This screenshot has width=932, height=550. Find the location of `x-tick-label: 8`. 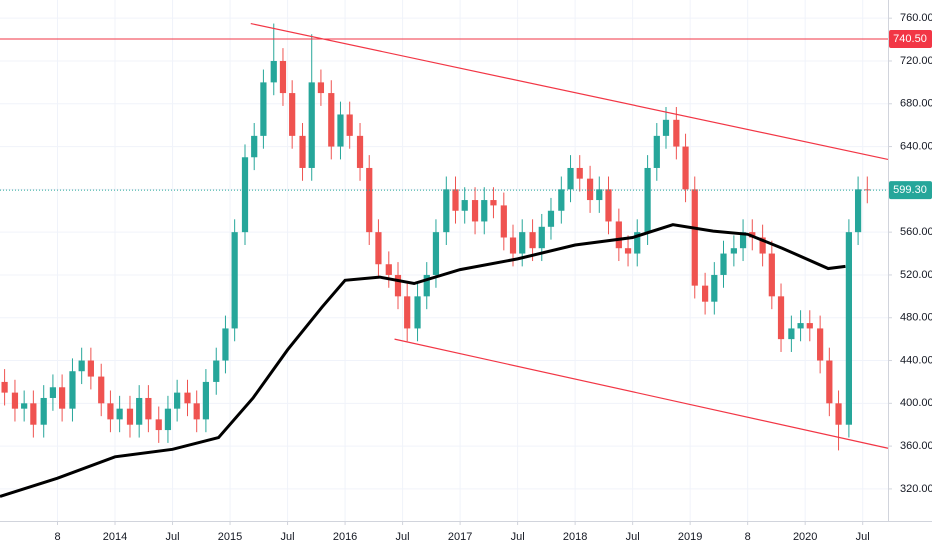

x-tick-label: 8 is located at coordinates (57, 537).